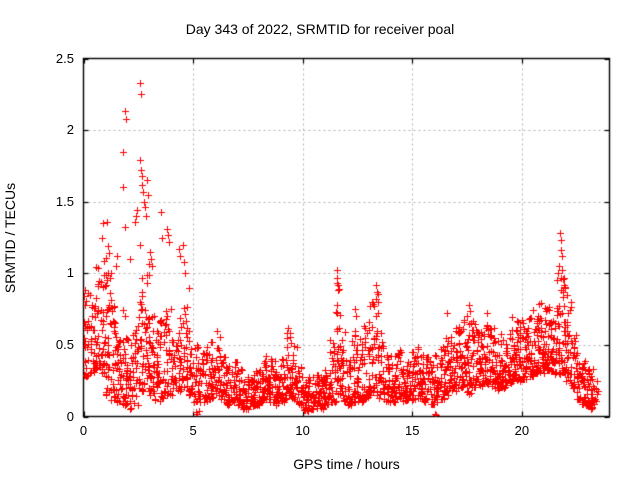  What do you see at coordinates (64, 58) in the screenshot?
I see `y-tick-label: 2.5` at bounding box center [64, 58].